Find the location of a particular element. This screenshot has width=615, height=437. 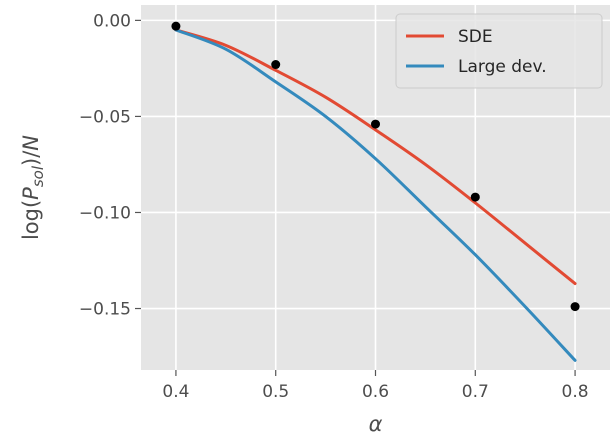

y-tick-label: −0.15 is located at coordinates (105, 310).